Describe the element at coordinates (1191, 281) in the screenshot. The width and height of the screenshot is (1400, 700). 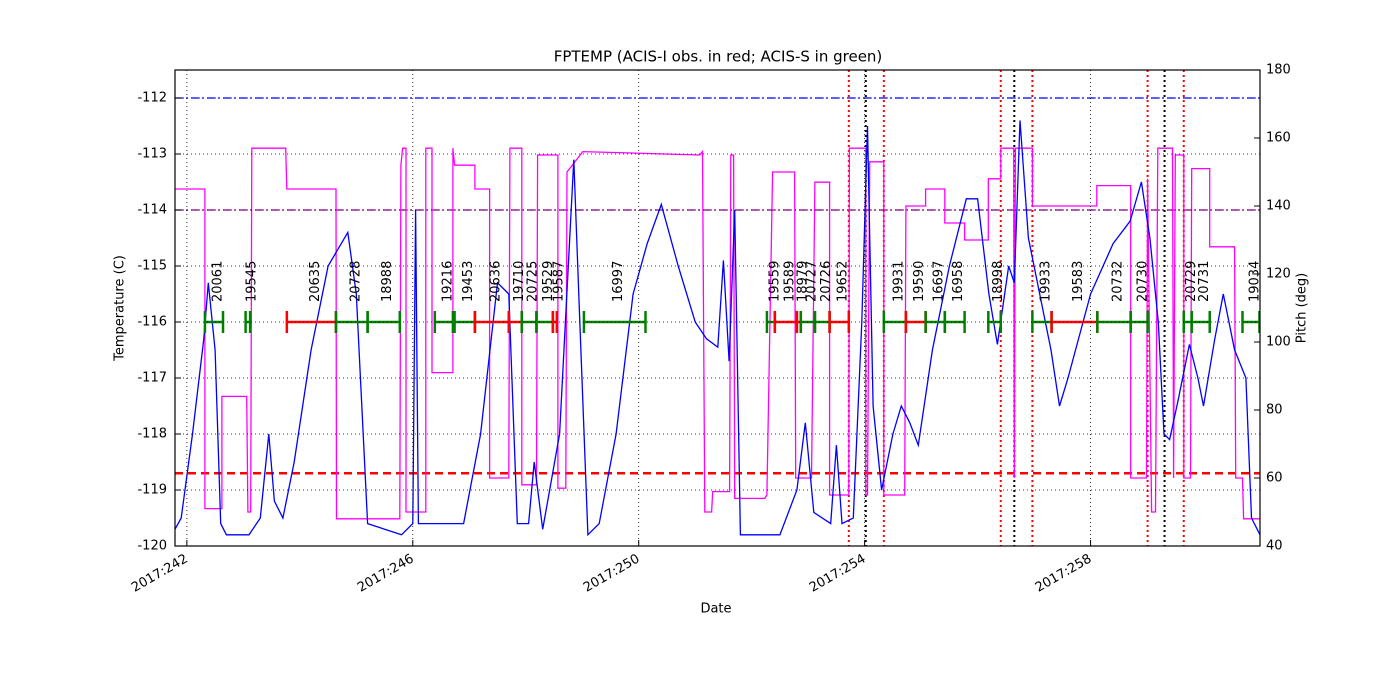
I see `observation-label: 20729` at that location.